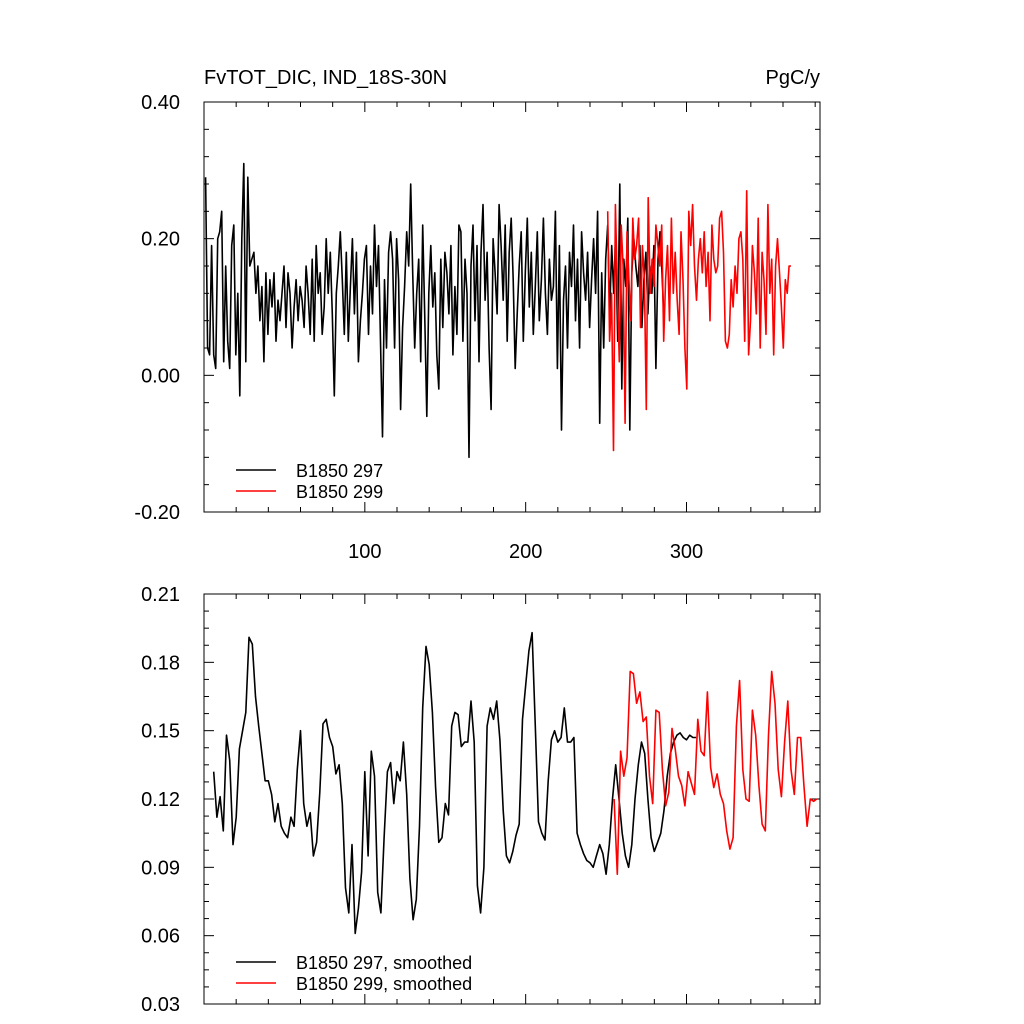 The image size is (1024, 1024). What do you see at coordinates (160, 1005) in the screenshot?
I see `y-tick-label: 0.03` at bounding box center [160, 1005].